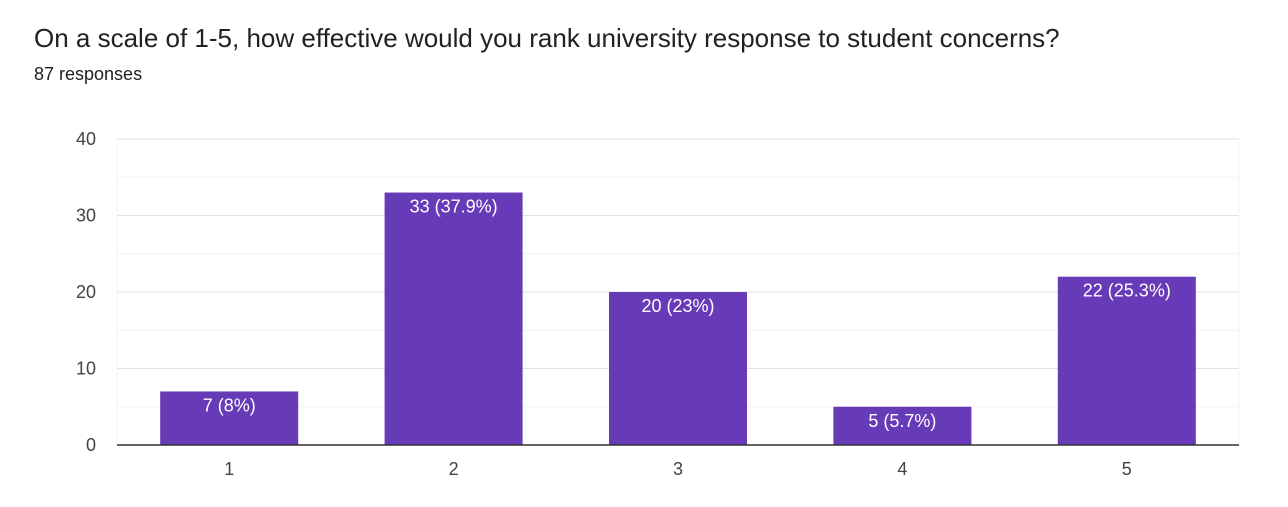  What do you see at coordinates (454, 207) in the screenshot?
I see `bar-data-label: 33 (37.9%)` at bounding box center [454, 207].